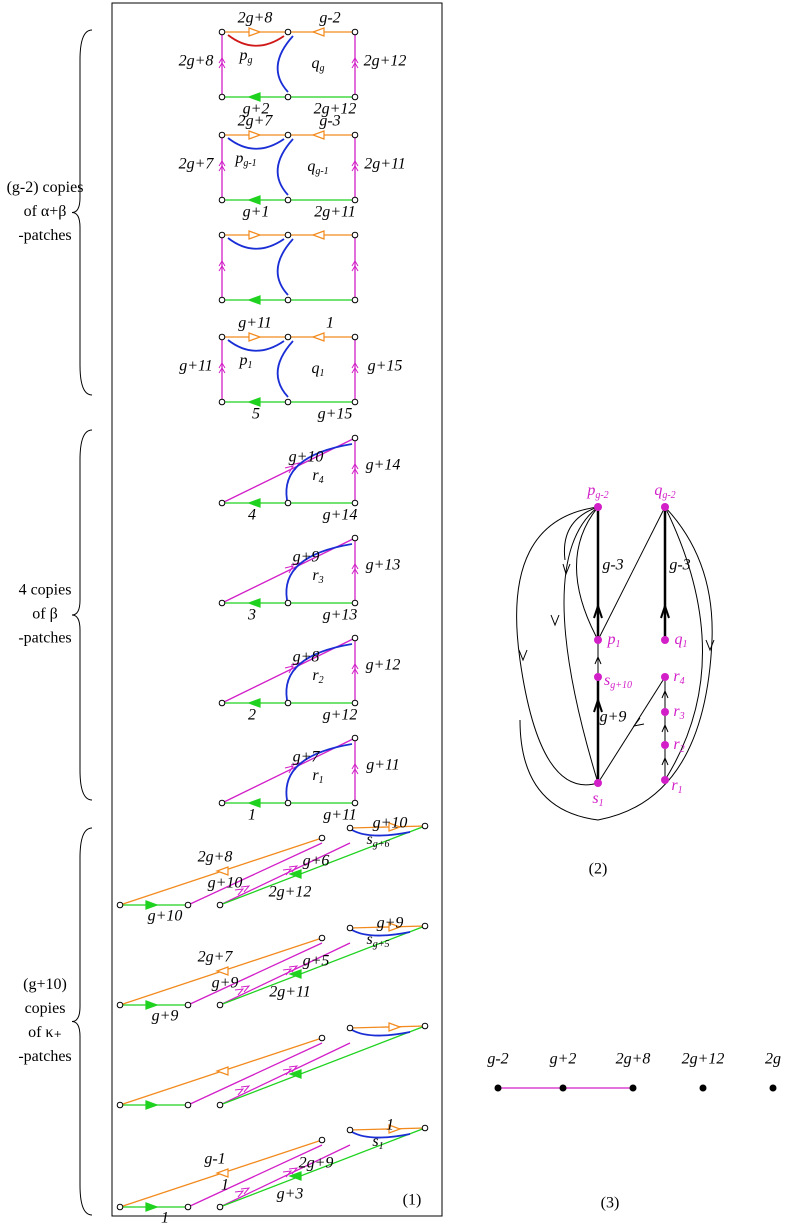 The width and height of the screenshot is (789, 1227). What do you see at coordinates (45, 984) in the screenshot?
I see `brace-label: (g+10)` at bounding box center [45, 984].